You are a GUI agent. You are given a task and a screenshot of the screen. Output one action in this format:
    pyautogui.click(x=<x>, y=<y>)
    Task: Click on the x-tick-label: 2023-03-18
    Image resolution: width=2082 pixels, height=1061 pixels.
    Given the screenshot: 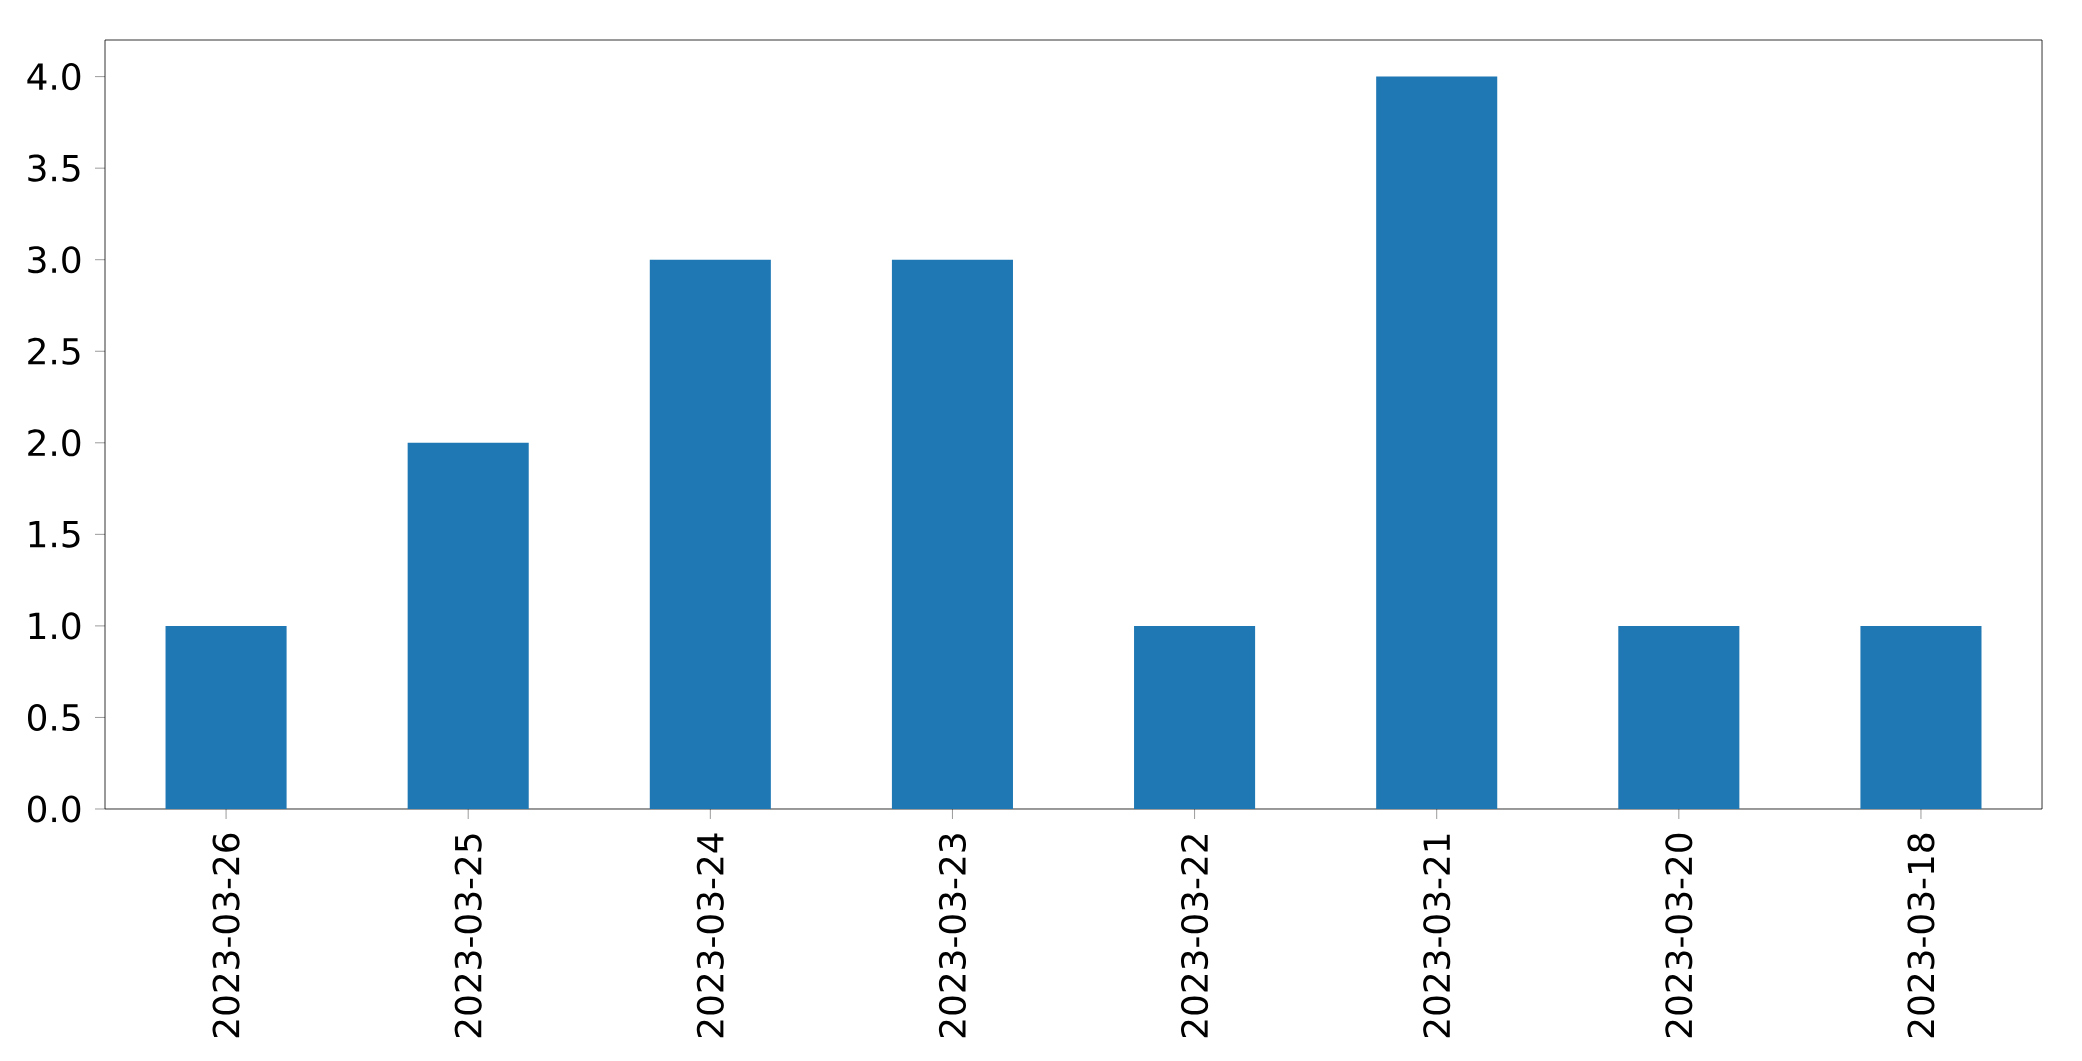 What is the action you would take?
    pyautogui.click(x=1921, y=935)
    